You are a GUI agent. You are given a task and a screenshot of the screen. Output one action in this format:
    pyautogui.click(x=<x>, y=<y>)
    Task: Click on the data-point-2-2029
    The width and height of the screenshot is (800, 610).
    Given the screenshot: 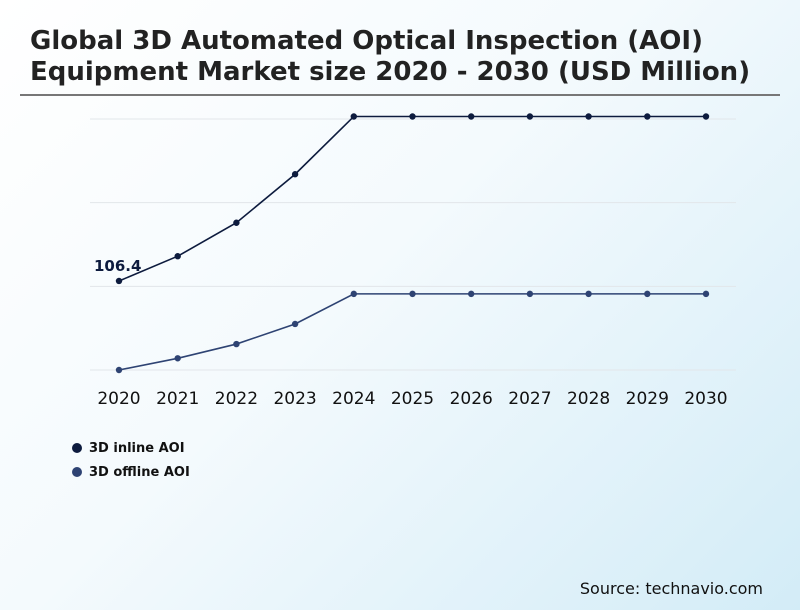 What is the action you would take?
    pyautogui.click(x=647, y=294)
    